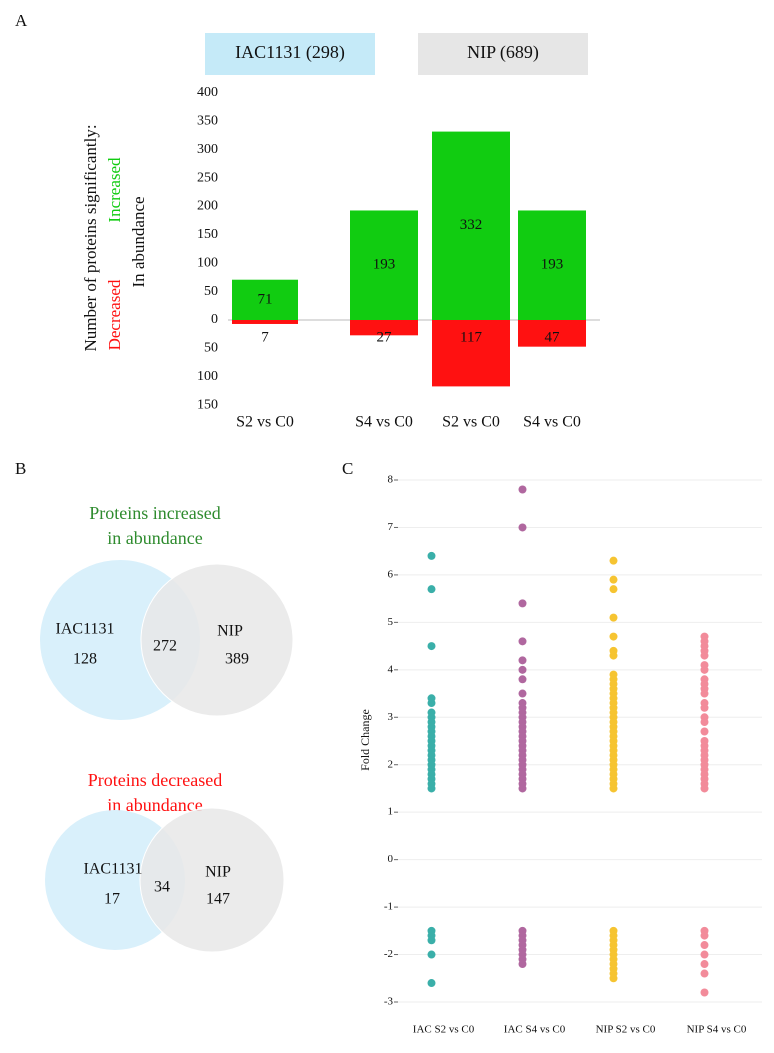 This screenshot has height=1053, width=774. Describe the element at coordinates (162, 887) in the screenshot. I see `venn-overlap-value: 34` at that location.